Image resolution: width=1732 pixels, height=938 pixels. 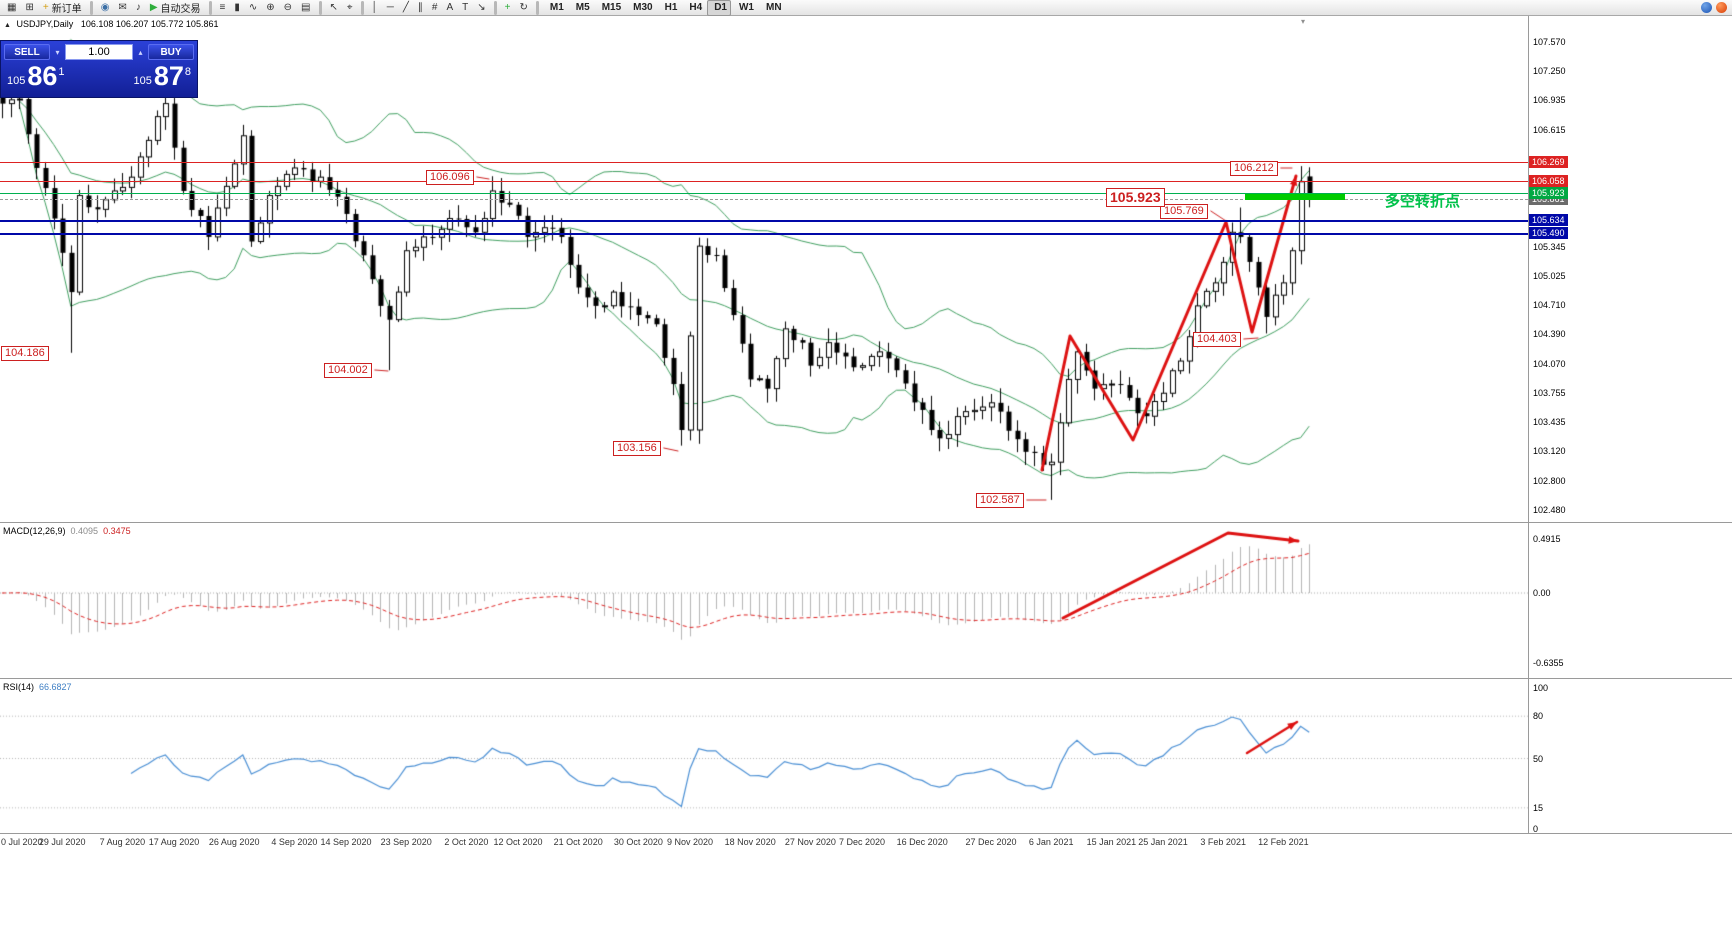 What do you see at coordinates (223, 8) in the screenshot?
I see `bar-chart-icon: ≡` at bounding box center [223, 8].